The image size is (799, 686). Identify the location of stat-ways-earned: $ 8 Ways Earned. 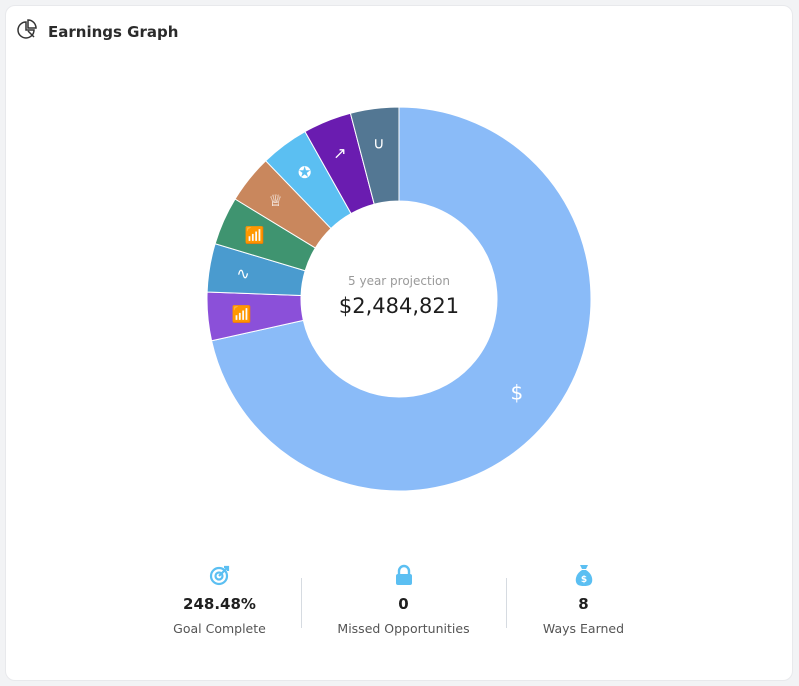
(583, 599).